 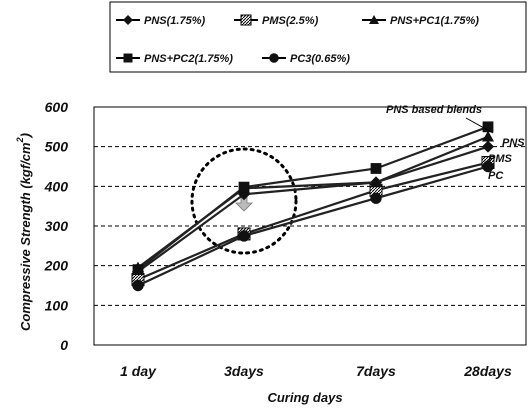 I want to click on x-tick-label: 7days, so click(x=376, y=371).